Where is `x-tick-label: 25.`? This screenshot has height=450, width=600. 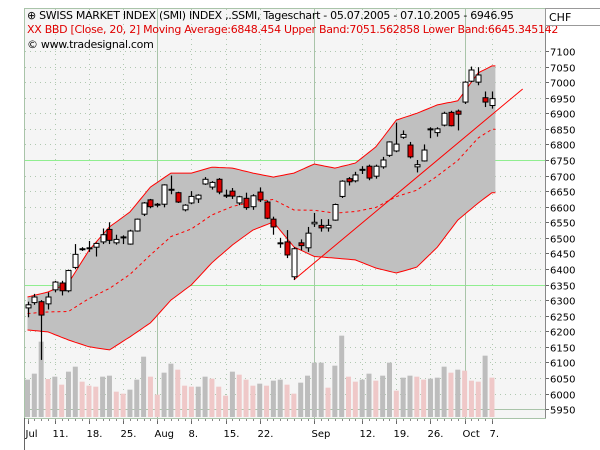
x-tick-label: 25. is located at coordinates (129, 434).